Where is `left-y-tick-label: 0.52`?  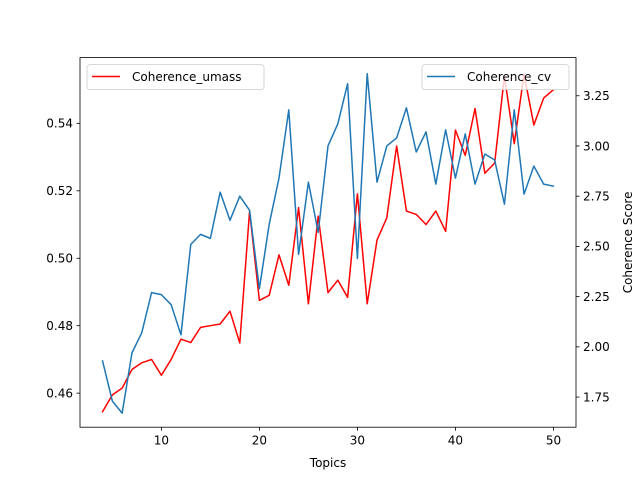
left-y-tick-label: 0.52 is located at coordinates (59, 191).